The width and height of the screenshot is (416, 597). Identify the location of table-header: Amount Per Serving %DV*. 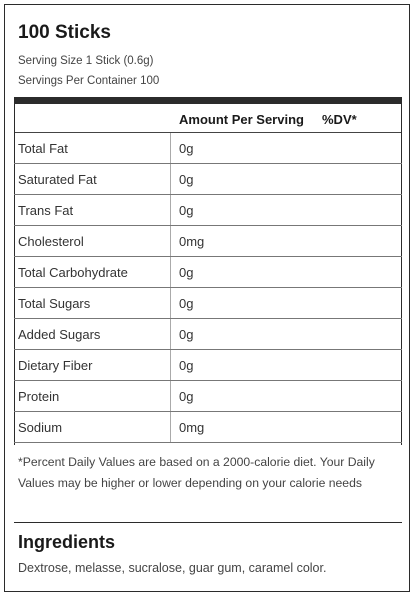
(208, 118).